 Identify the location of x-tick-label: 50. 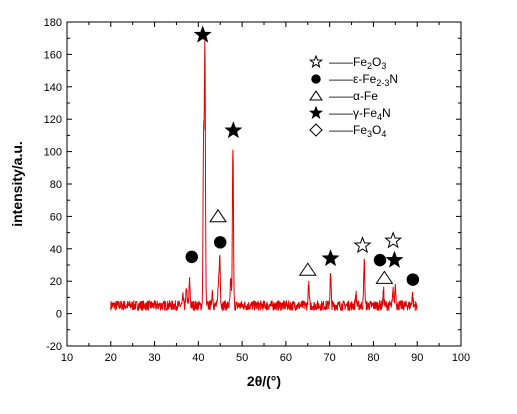
(242, 358).